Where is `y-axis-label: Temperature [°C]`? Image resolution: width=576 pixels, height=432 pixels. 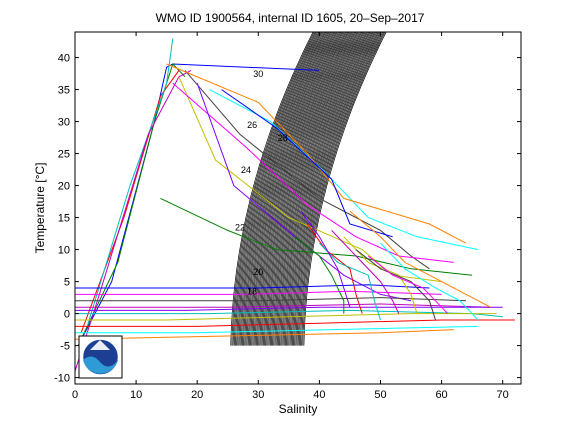 y-axis-label: Temperature [°C] is located at coordinates (40, 208).